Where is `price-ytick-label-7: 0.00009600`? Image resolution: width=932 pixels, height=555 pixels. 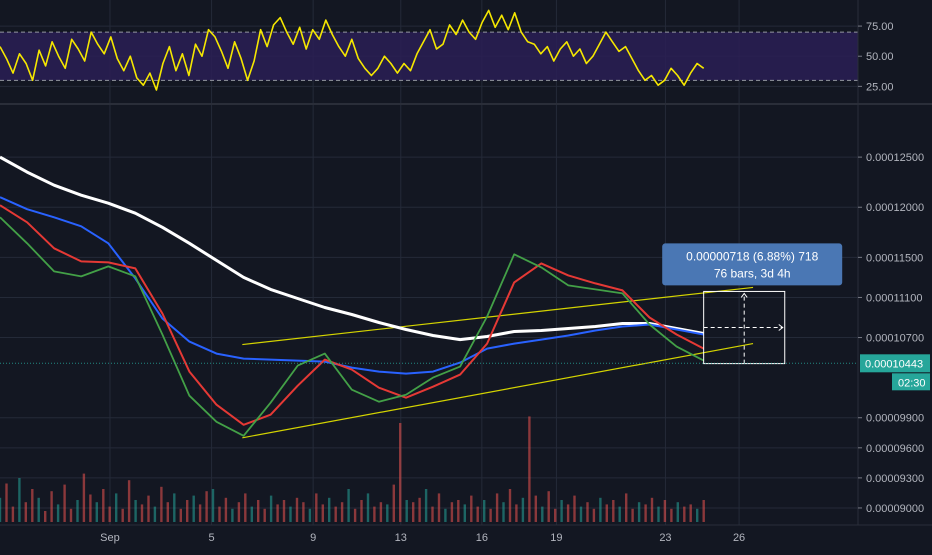 price-ytick-label-7: 0.00009600 is located at coordinates (895, 449).